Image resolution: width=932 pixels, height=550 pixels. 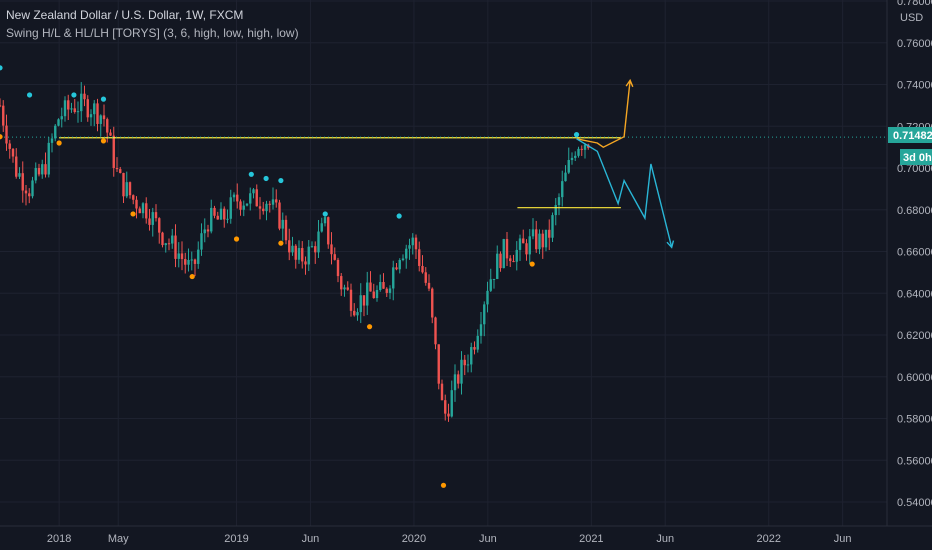 What do you see at coordinates (603, 114) in the screenshot?
I see `bullish-projection-path` at bounding box center [603, 114].